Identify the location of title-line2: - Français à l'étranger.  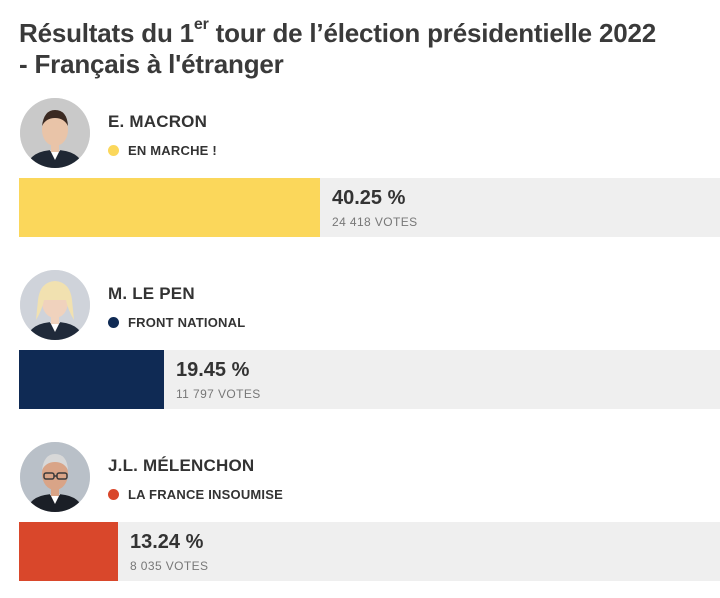
(151, 64).